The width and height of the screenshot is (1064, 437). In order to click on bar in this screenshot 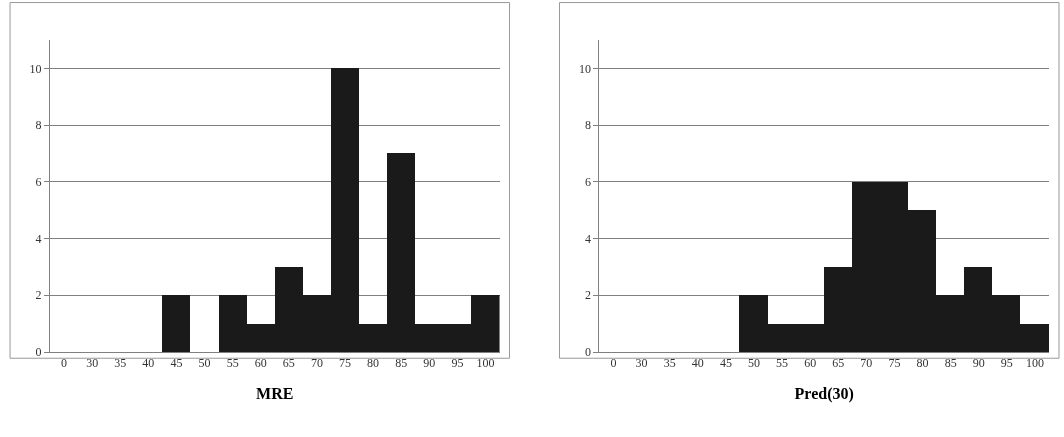, I will do `click(176, 323)`.